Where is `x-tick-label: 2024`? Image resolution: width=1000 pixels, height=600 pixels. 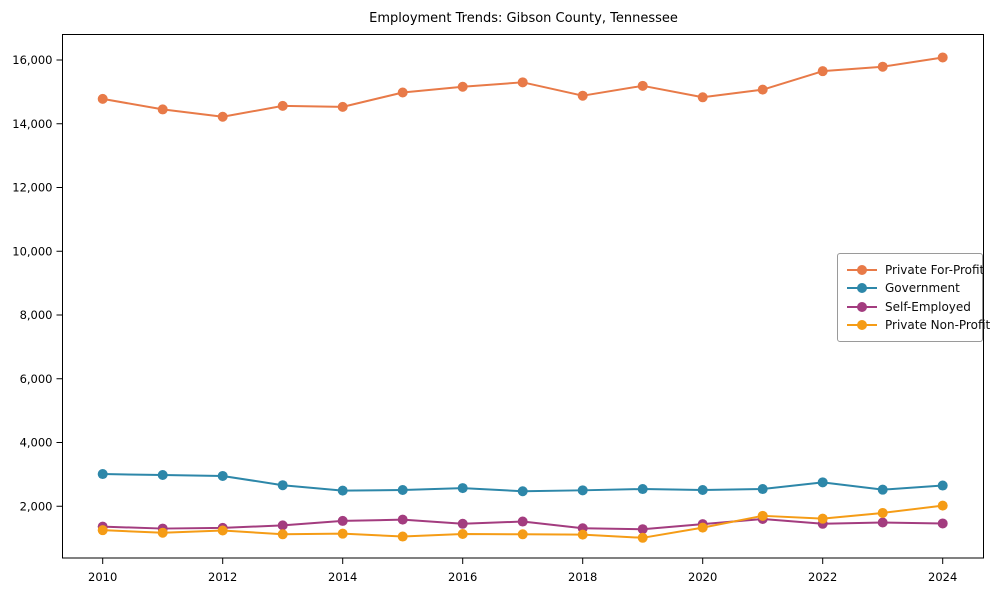 x-tick-label: 2024 is located at coordinates (942, 577).